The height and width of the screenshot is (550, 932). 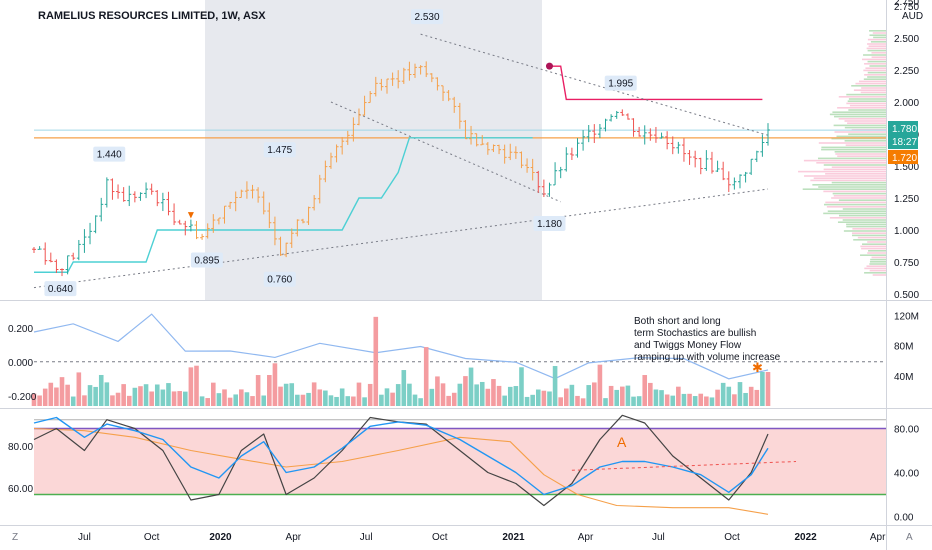 I want to click on trendline-support, so click(x=401, y=238).